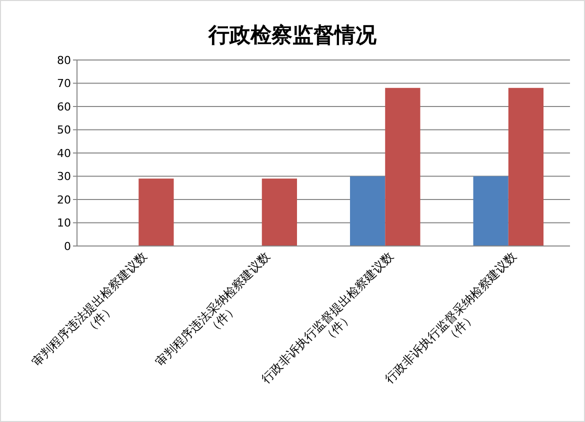 The width and height of the screenshot is (585, 422). Describe the element at coordinates (64, 177) in the screenshot. I see `y-tick-label: 30` at that location.